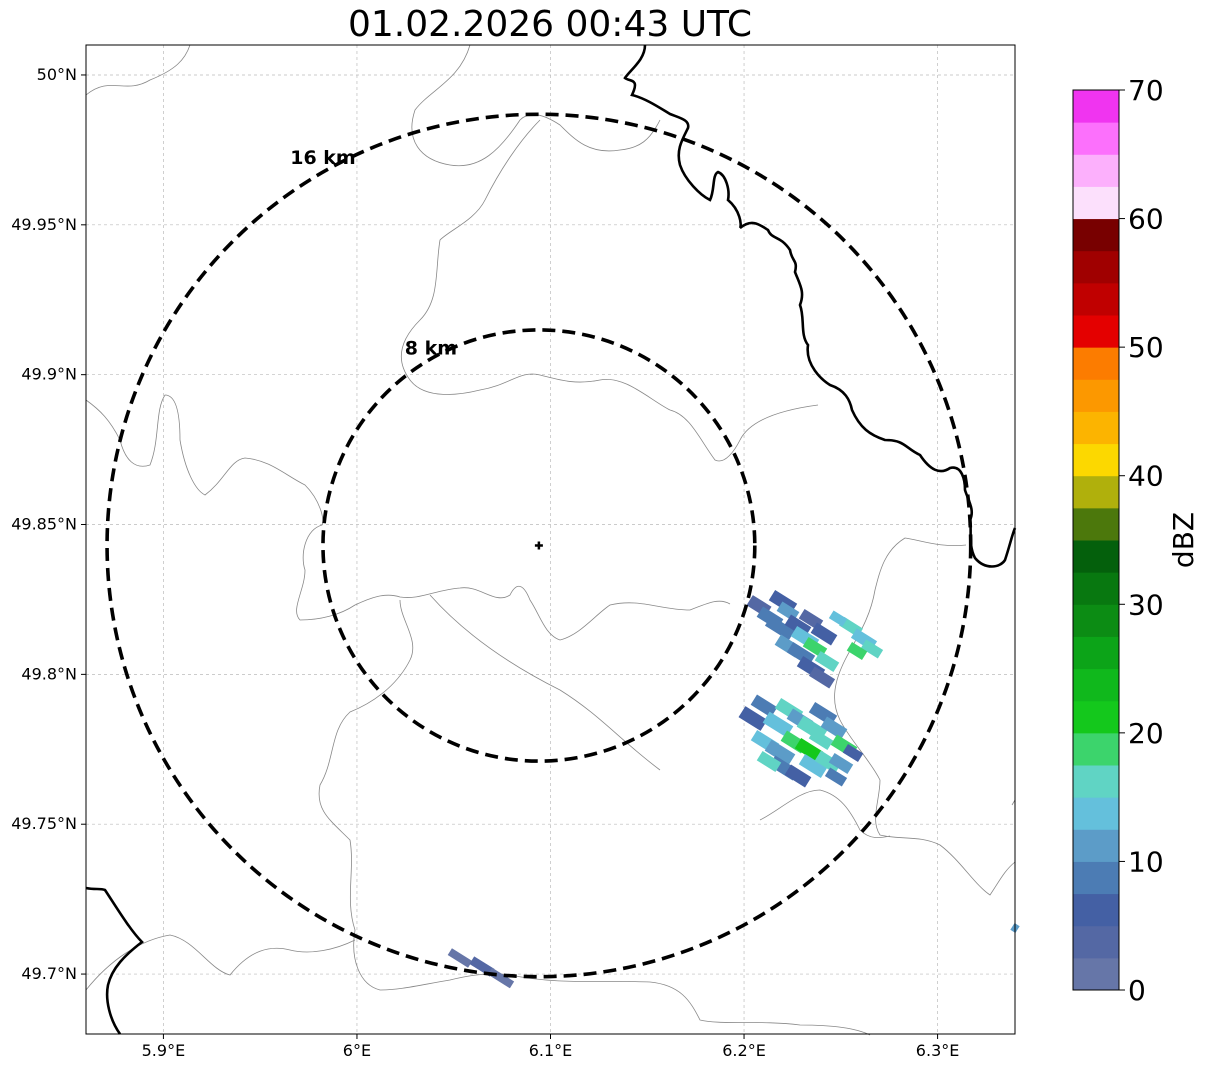 This screenshot has width=1207, height=1069. Describe the element at coordinates (1183, 540) in the screenshot. I see `colorbar-label: dBZ` at that location.